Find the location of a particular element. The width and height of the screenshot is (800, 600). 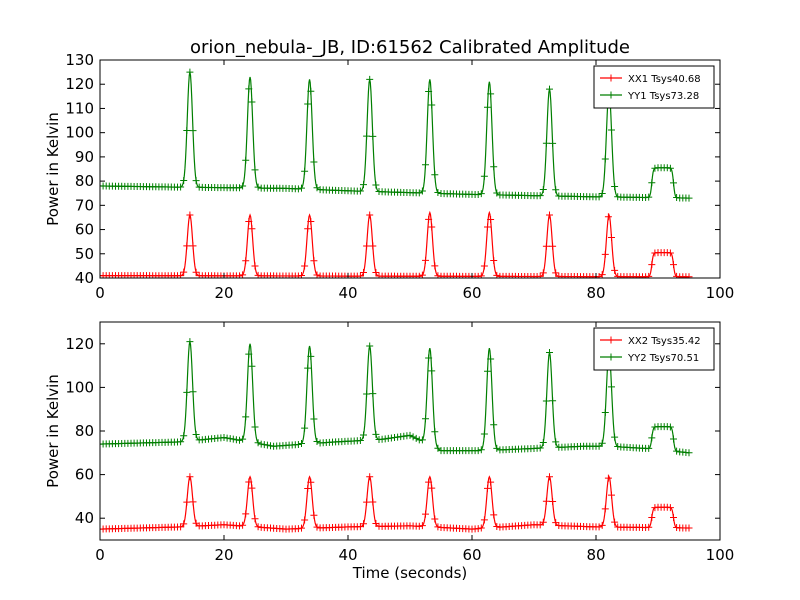

bottom-y-axis-label: Power in Kelvin is located at coordinates (53, 431).